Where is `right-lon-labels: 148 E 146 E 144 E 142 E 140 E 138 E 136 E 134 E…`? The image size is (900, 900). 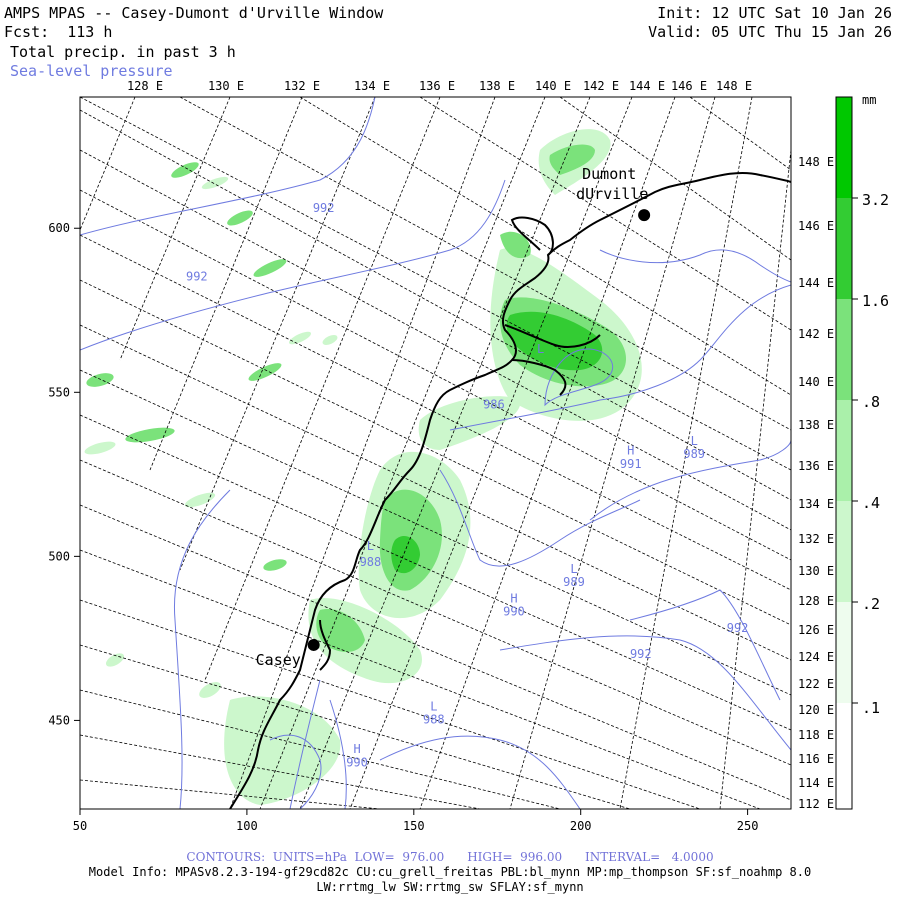 right-lon-labels: 148 E 146 E 144 E 142 E 140 E 138 E 136 E 134 E… is located at coordinates (816, 483).